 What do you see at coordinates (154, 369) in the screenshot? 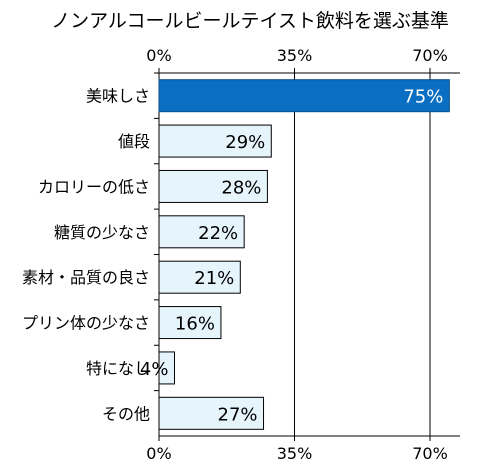
I see `data-label: 4%` at bounding box center [154, 369].